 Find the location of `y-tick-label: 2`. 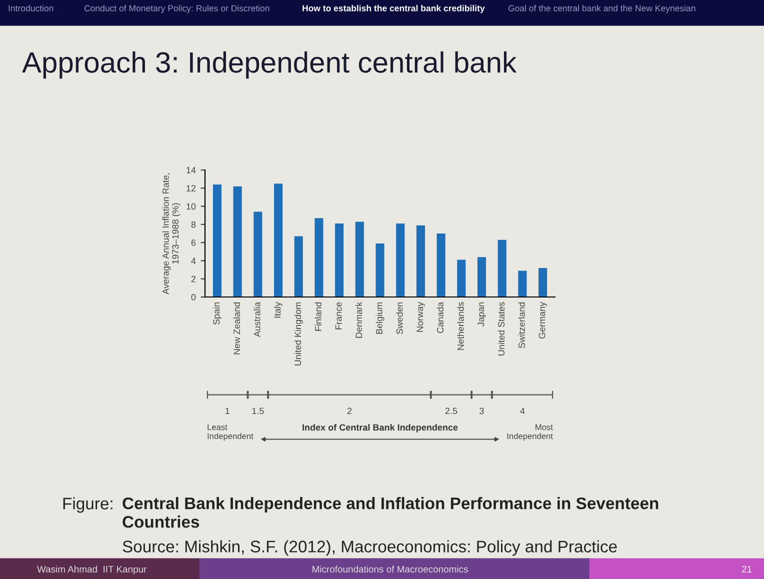

y-tick-label: 2 is located at coordinates (193, 279).